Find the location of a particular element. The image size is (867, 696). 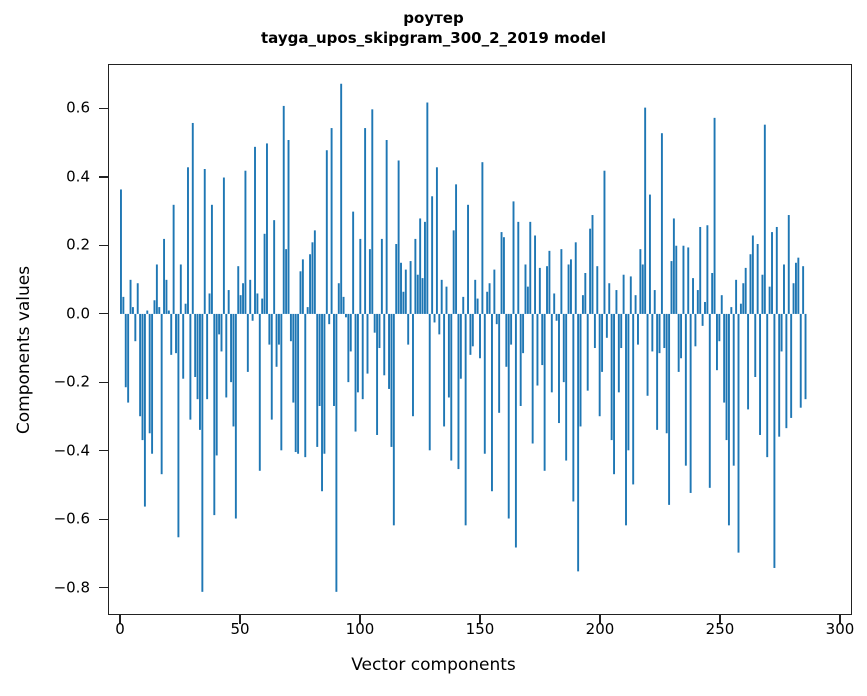

x-tick-label: 250 is located at coordinates (720, 629).